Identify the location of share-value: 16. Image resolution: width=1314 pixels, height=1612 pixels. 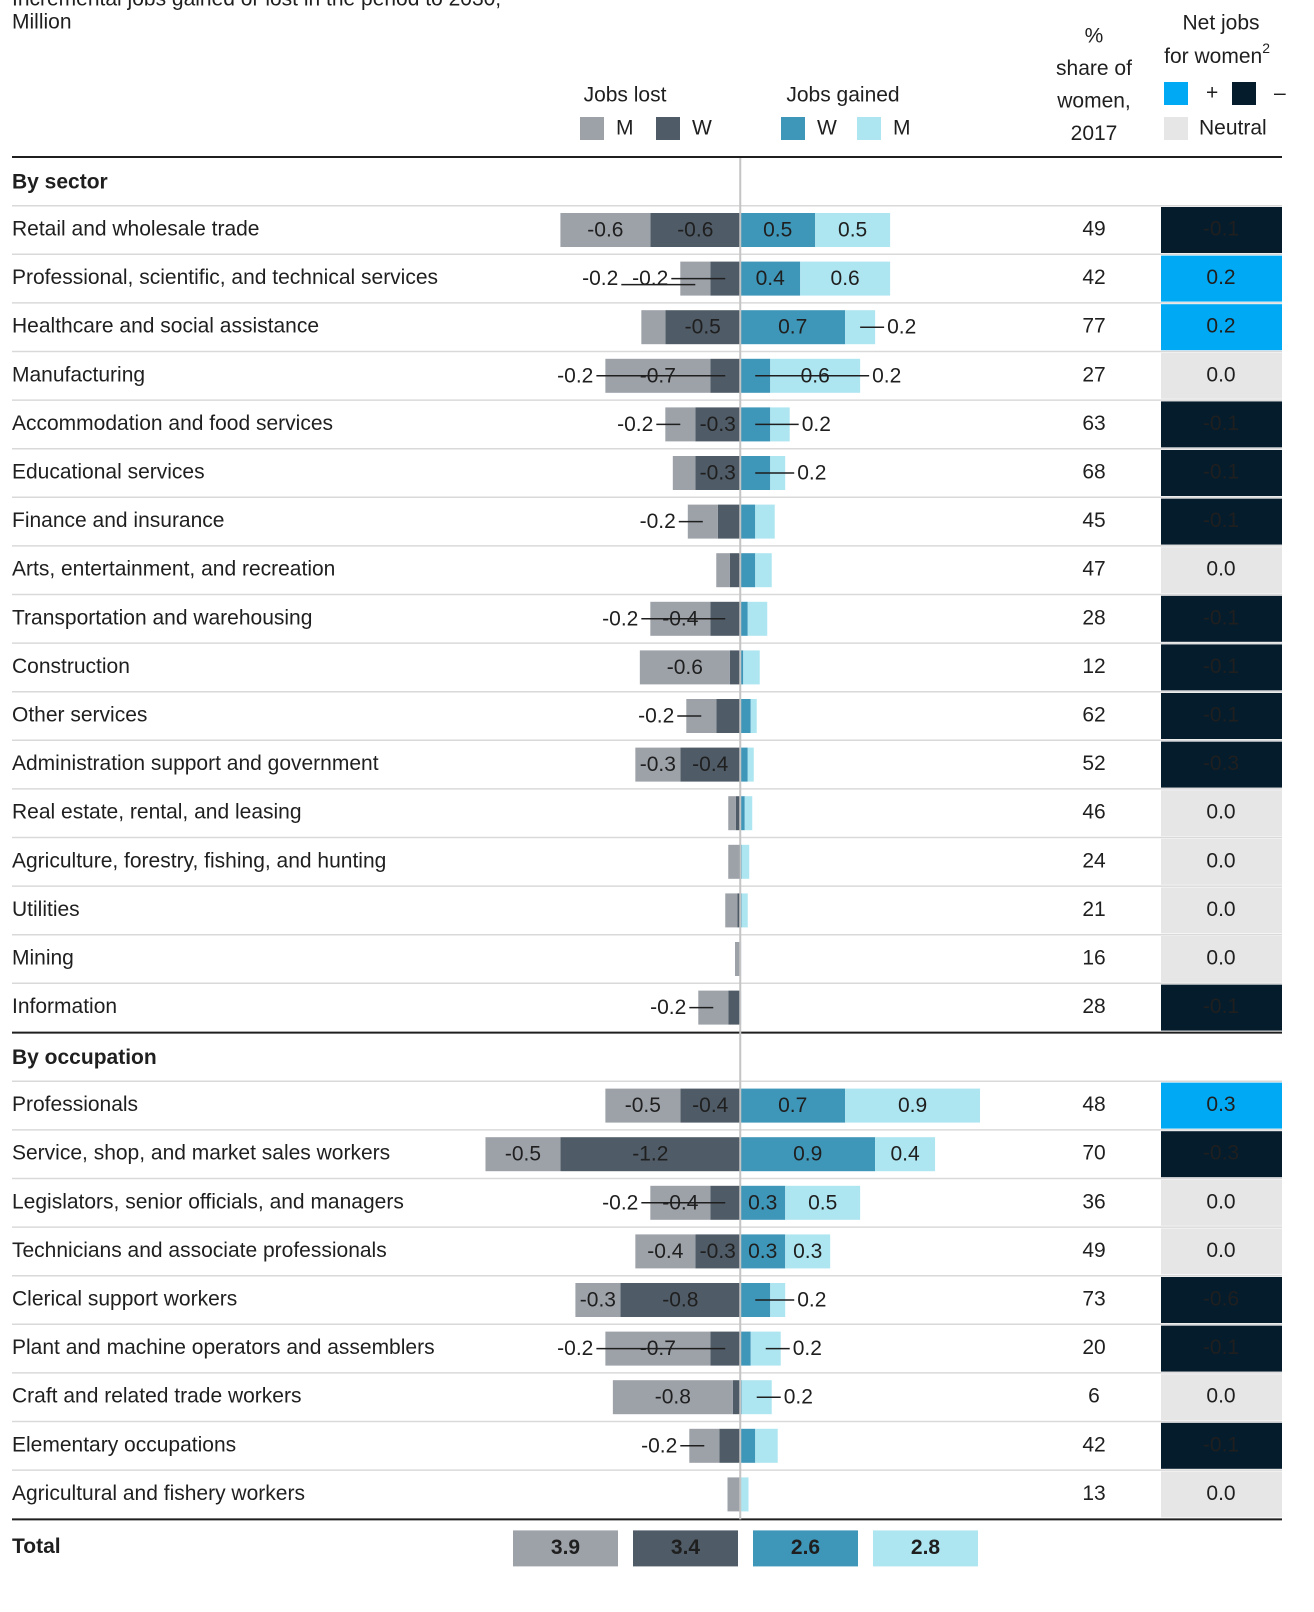
(1093, 958).